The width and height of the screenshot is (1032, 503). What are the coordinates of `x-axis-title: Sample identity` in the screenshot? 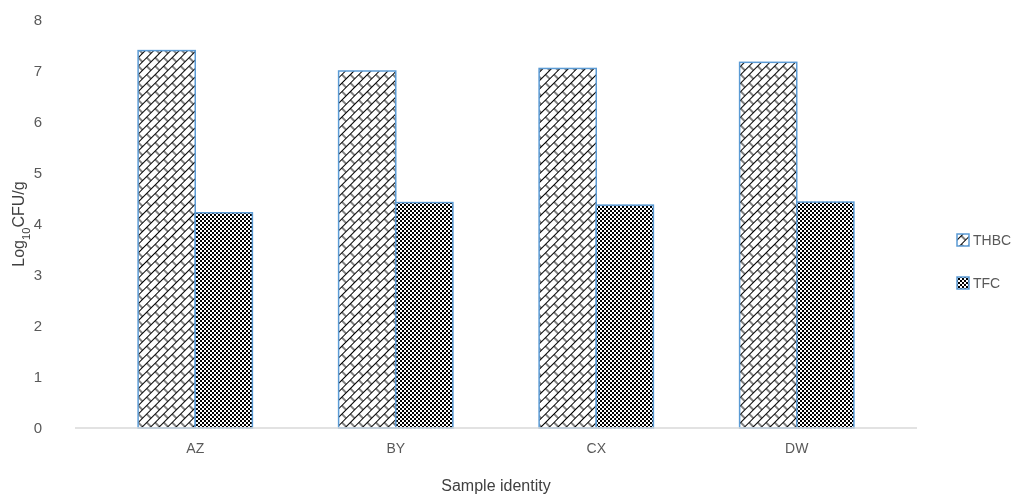 It's located at (496, 485).